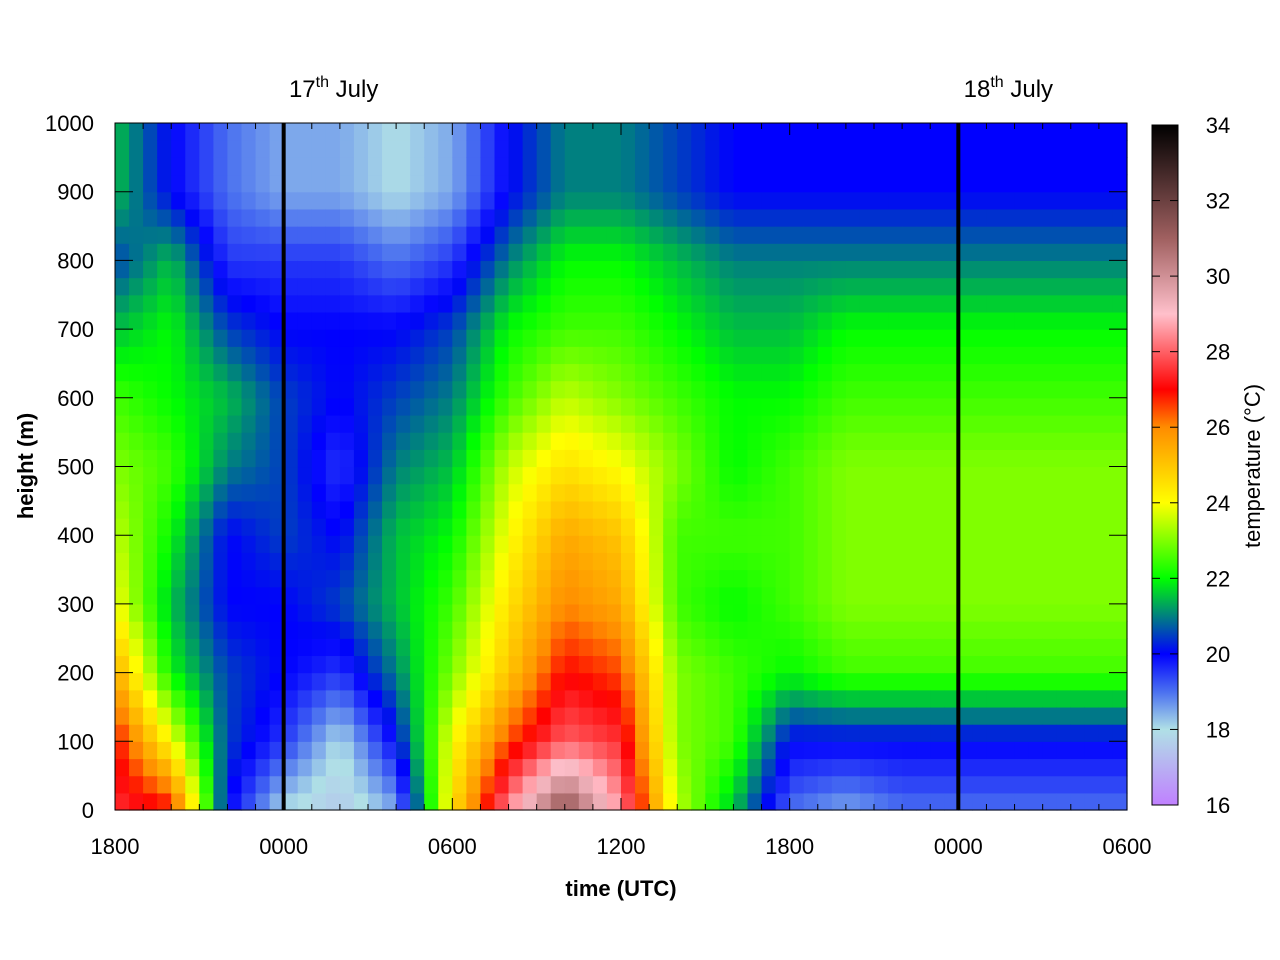 Image resolution: width=1280 pixels, height=960 pixels. I want to click on y-tick-label: 400, so click(75, 535).